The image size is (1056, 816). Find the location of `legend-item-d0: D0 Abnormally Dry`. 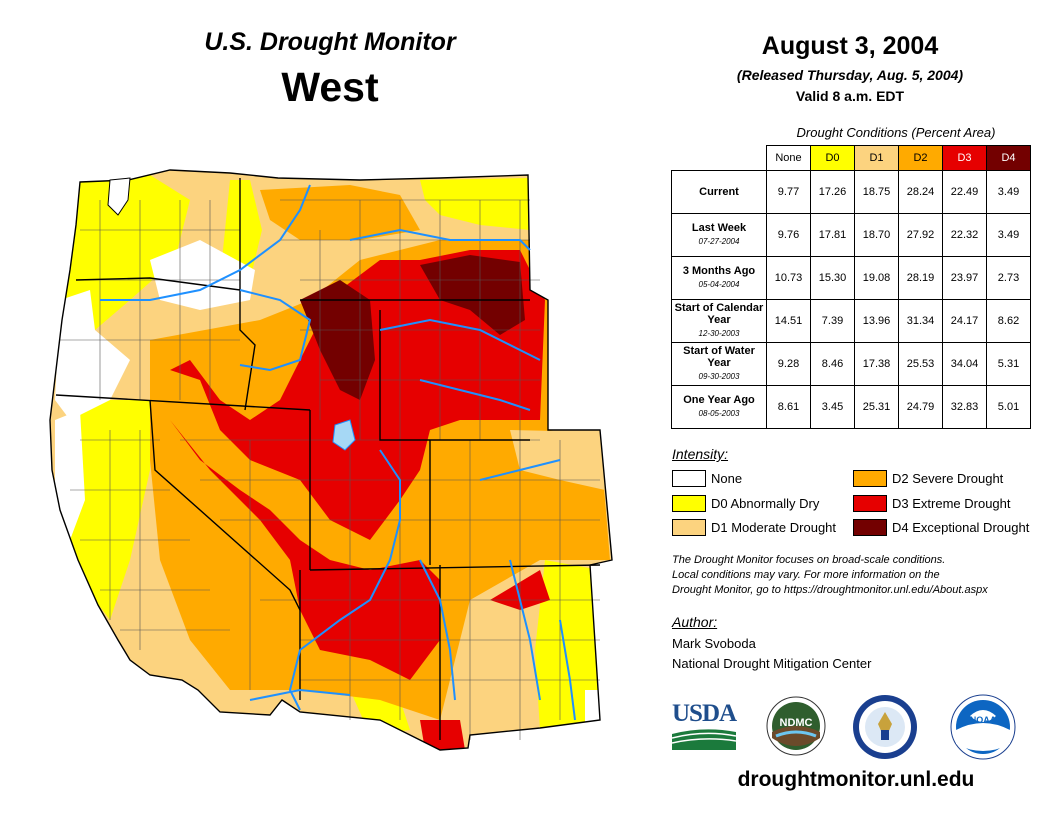

legend-item-d0: D0 Abnormally Dry is located at coordinates (745, 503).